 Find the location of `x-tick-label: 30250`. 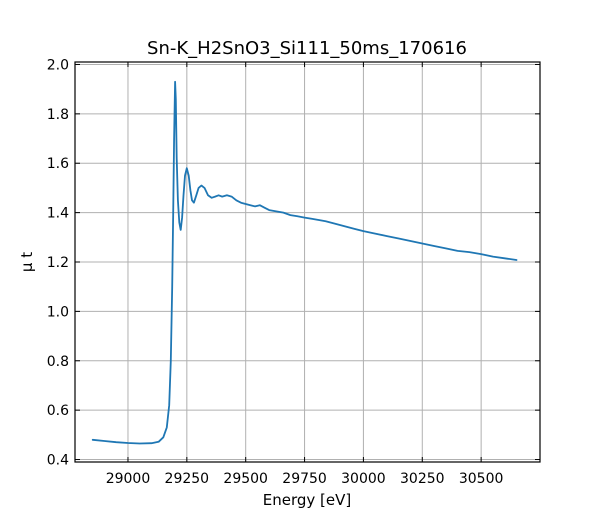

x-tick-label: 30250 is located at coordinates (422, 479).